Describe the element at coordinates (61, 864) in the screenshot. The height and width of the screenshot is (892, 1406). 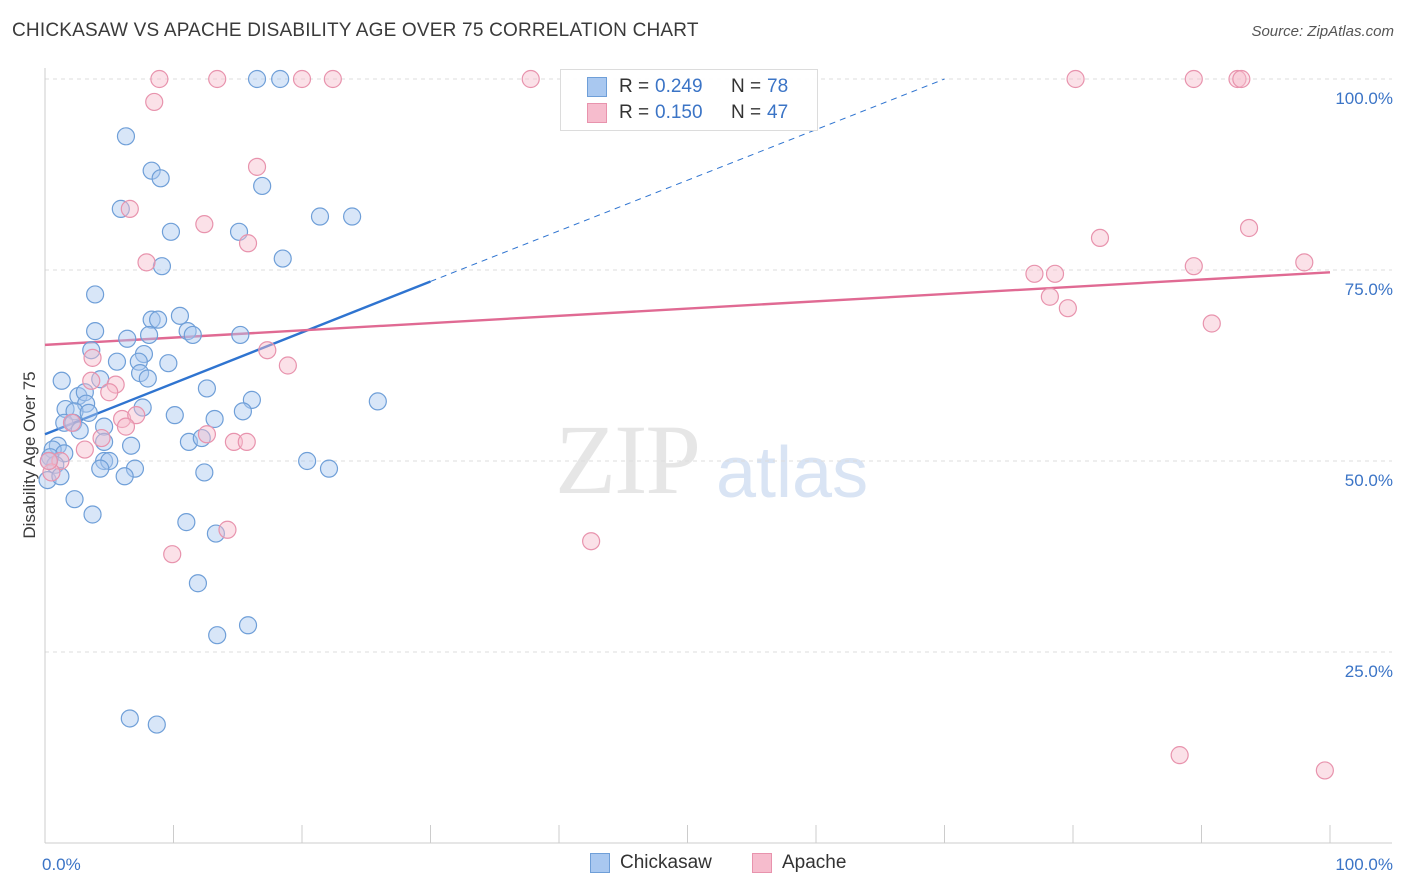
I see `x-tick-label: 0.0%` at that location.